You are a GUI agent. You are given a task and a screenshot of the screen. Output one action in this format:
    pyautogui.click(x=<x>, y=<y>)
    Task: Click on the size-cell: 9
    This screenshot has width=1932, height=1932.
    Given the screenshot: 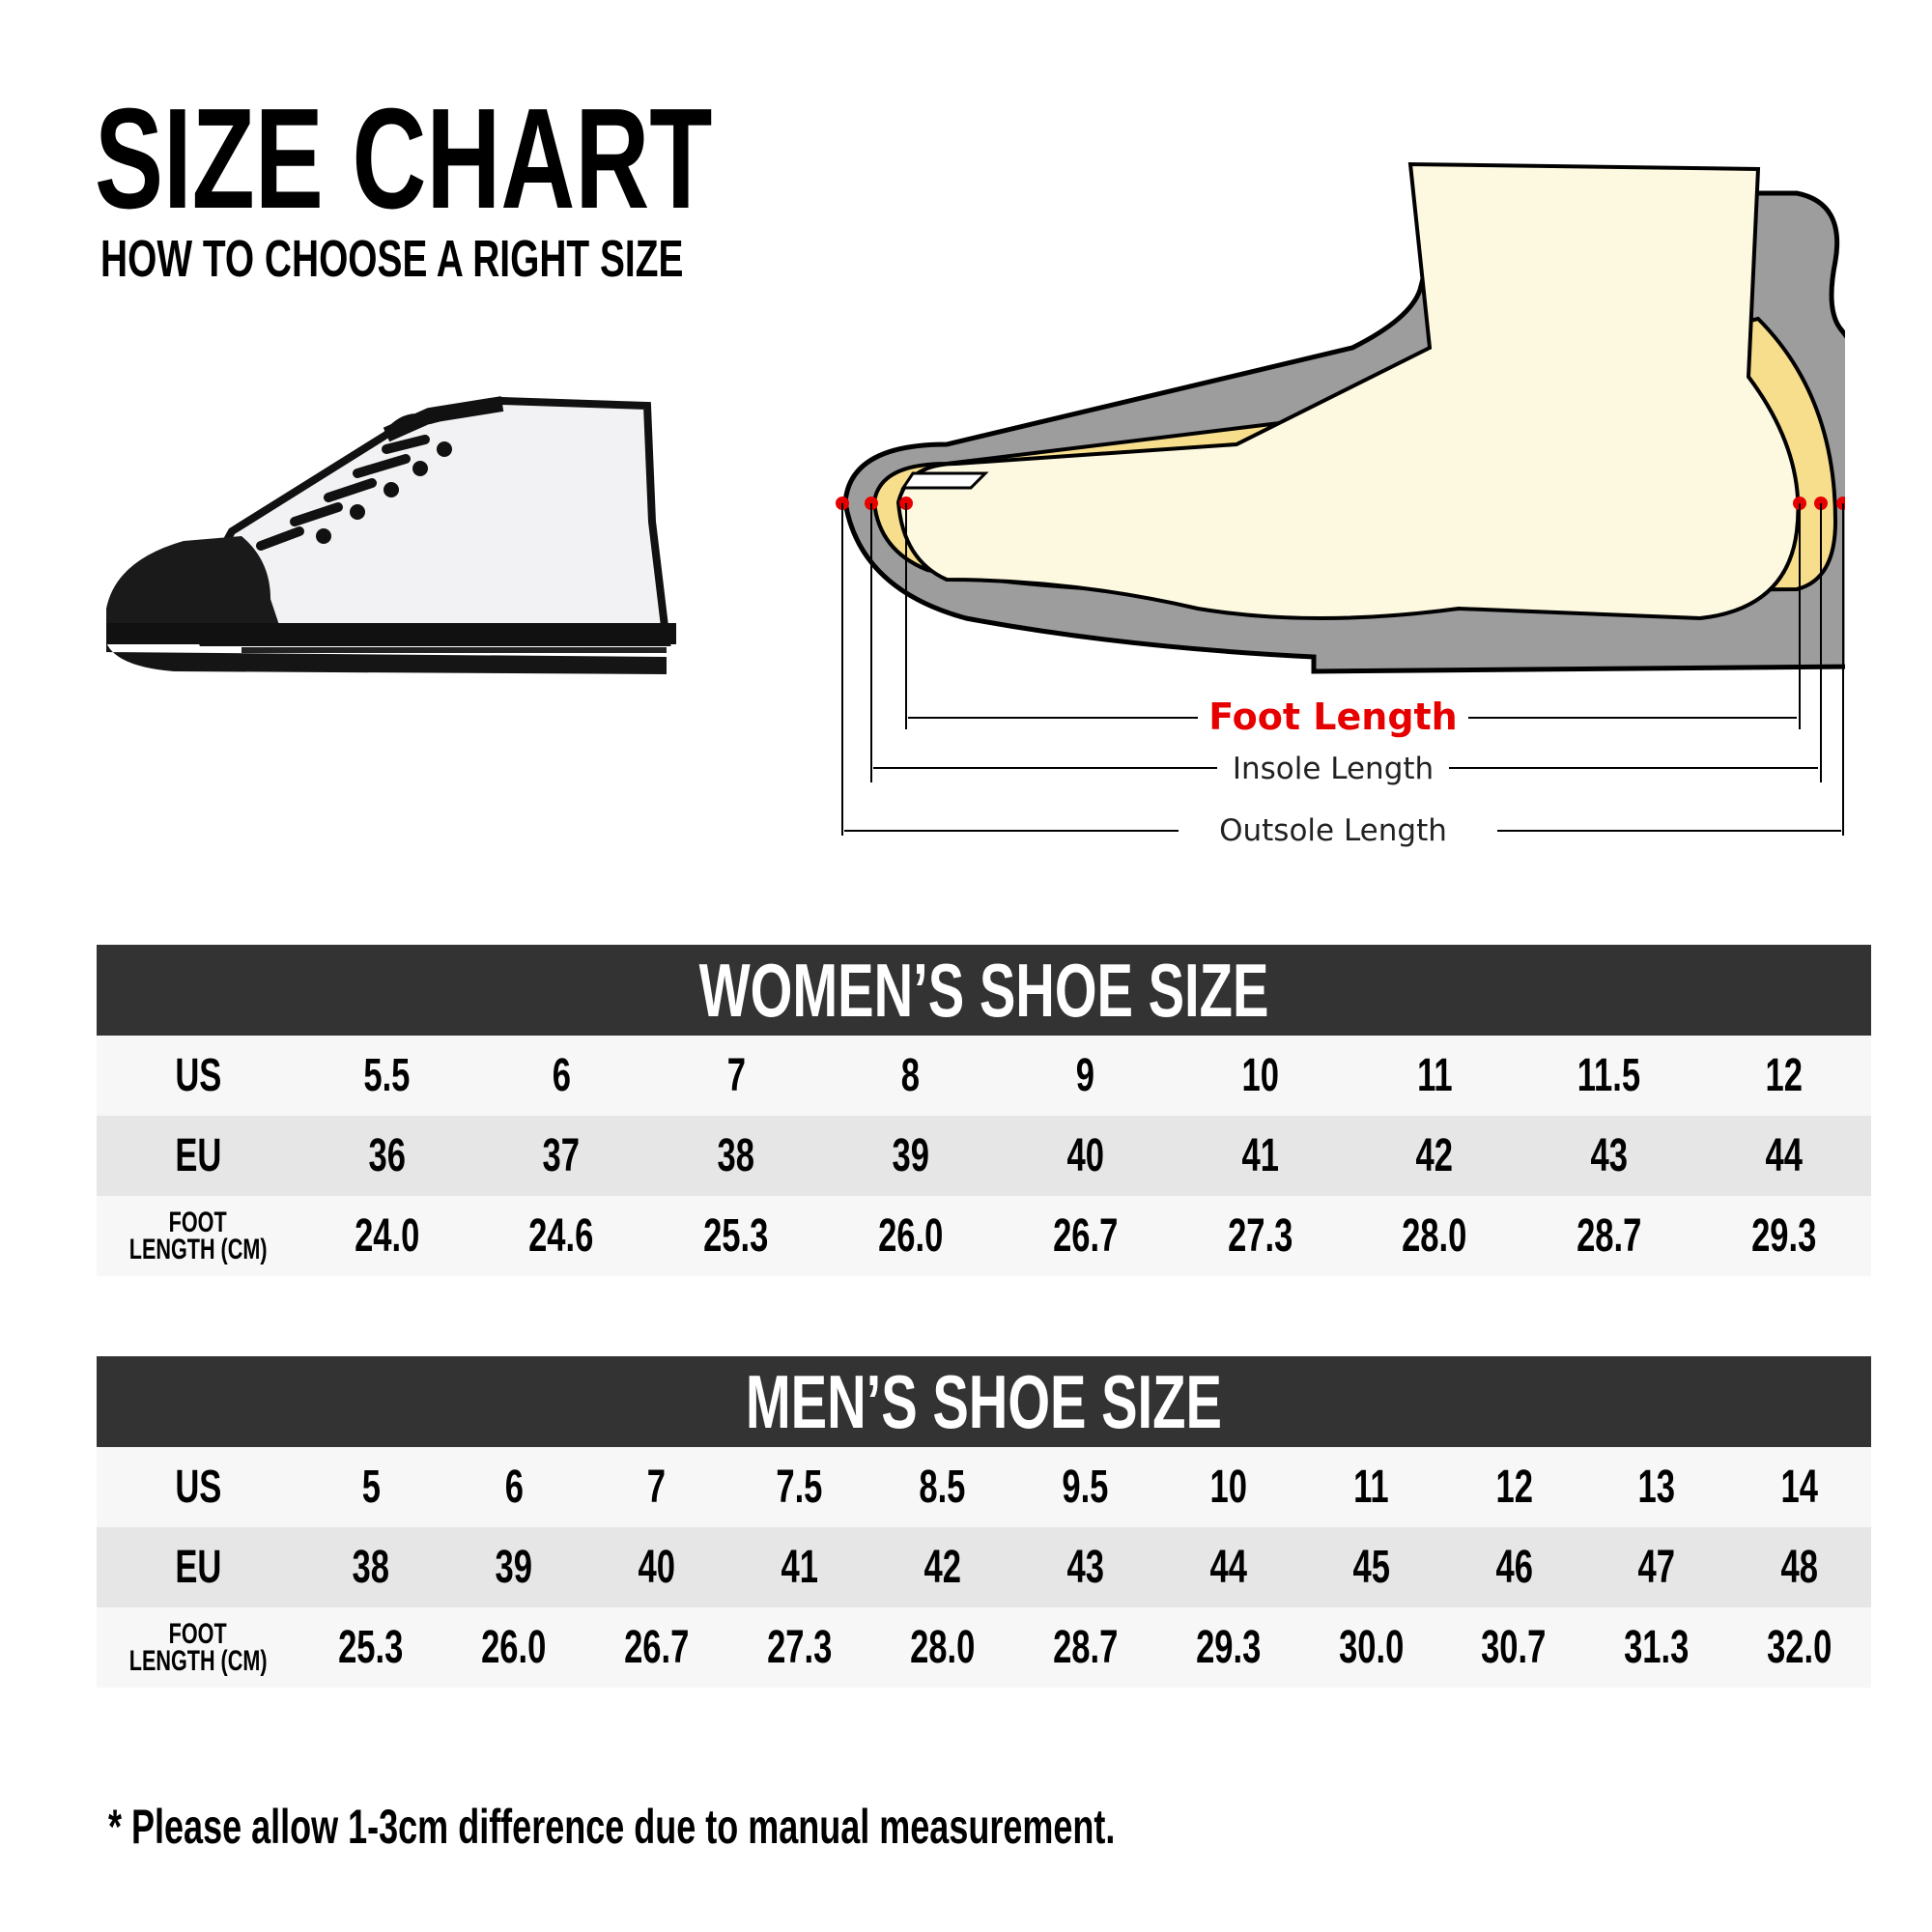 What is the action you would take?
    pyautogui.click(x=1085, y=1075)
    